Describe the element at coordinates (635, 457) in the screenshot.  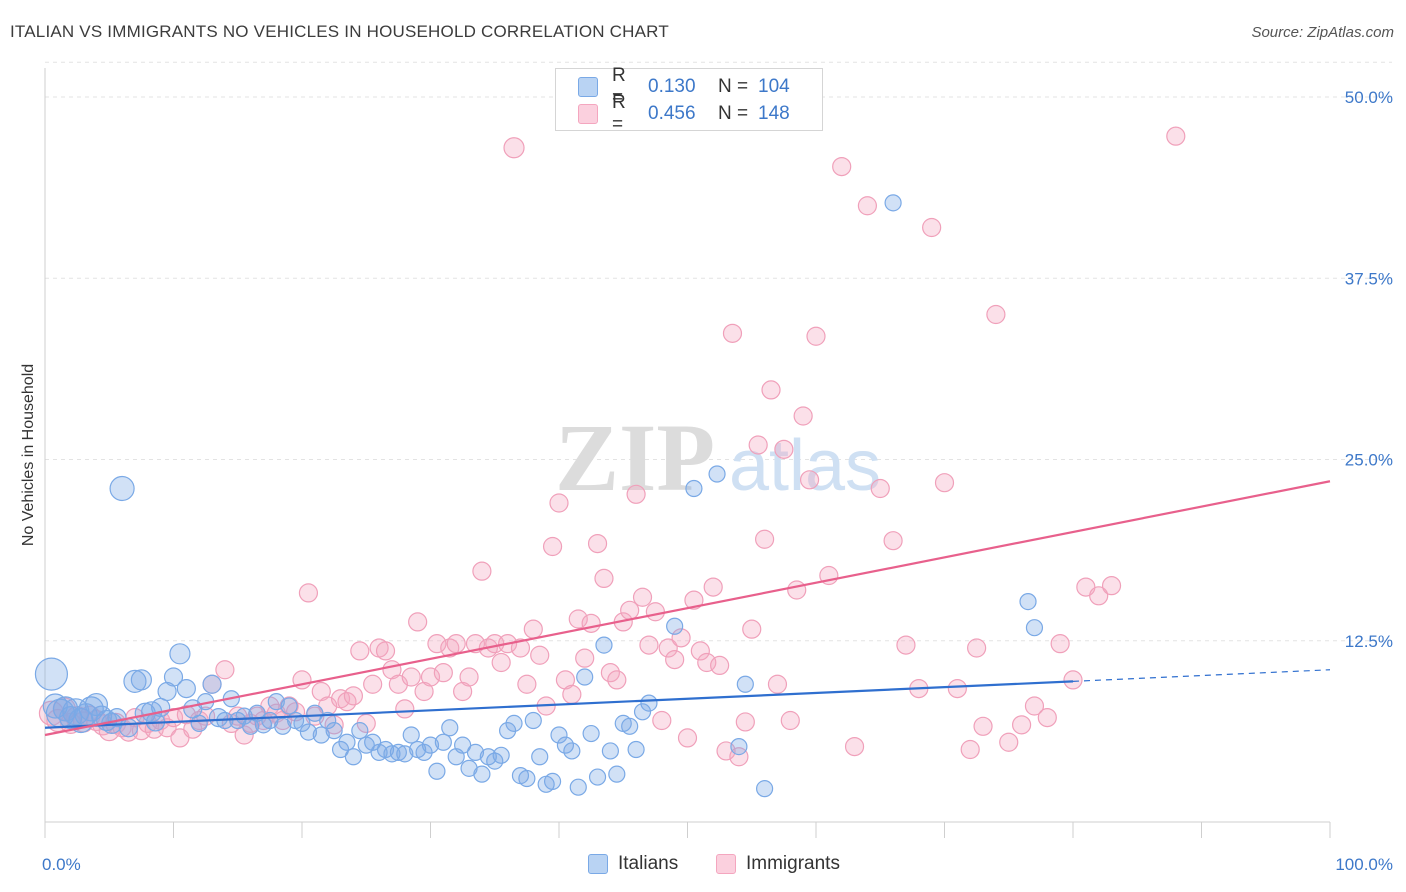
I see `watermark-zip: ZIP` at that location.